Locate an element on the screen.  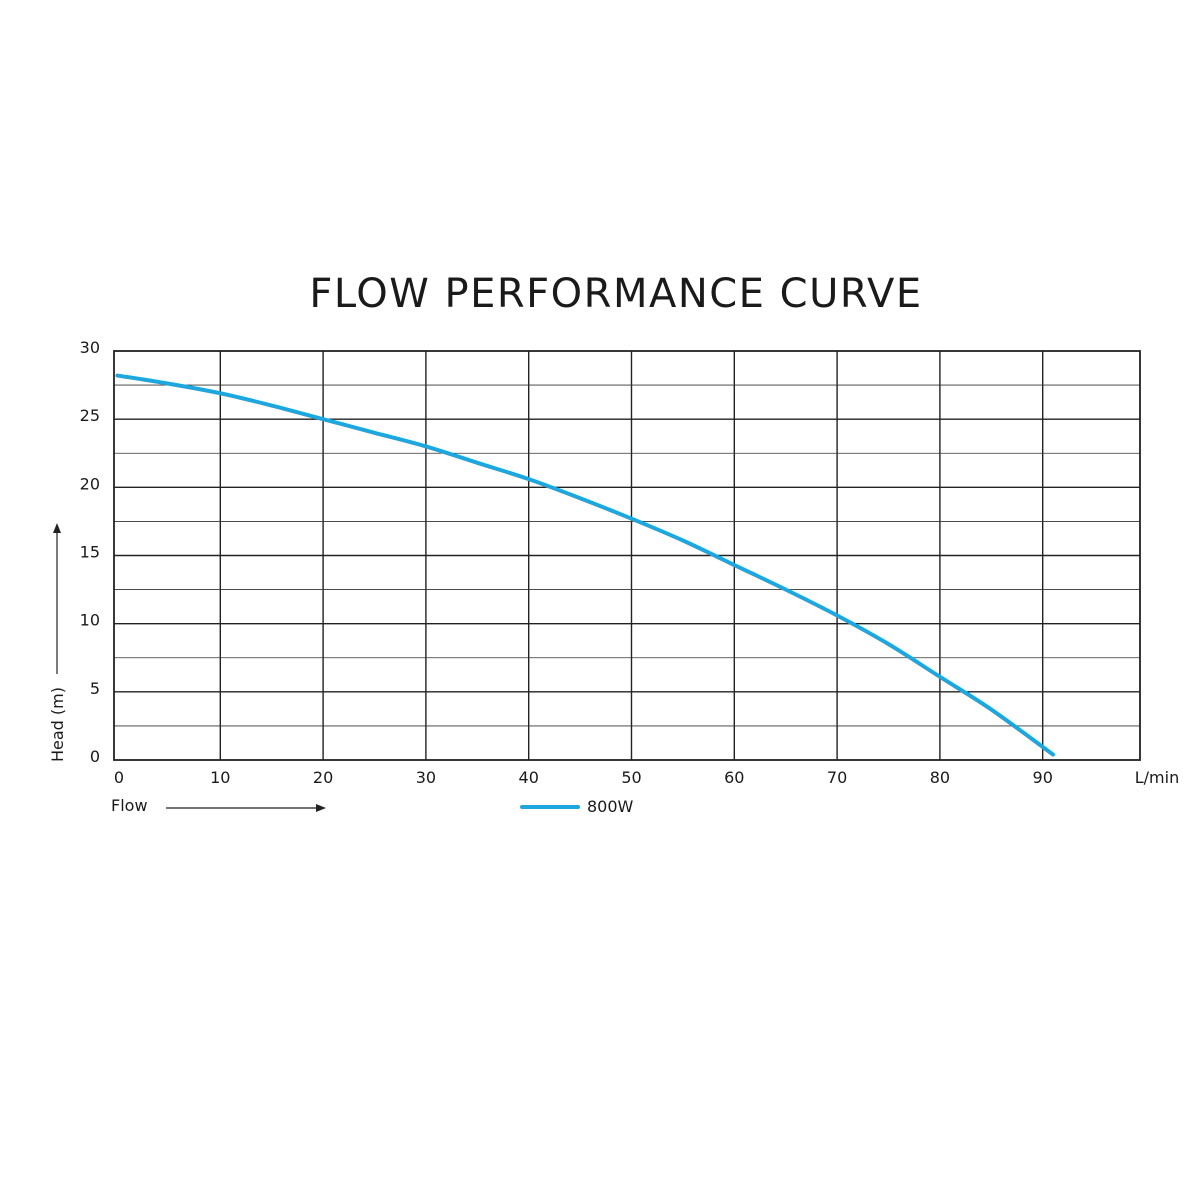
chart-title: FLOW PERFORMANCE CURVE is located at coordinates (615, 294).